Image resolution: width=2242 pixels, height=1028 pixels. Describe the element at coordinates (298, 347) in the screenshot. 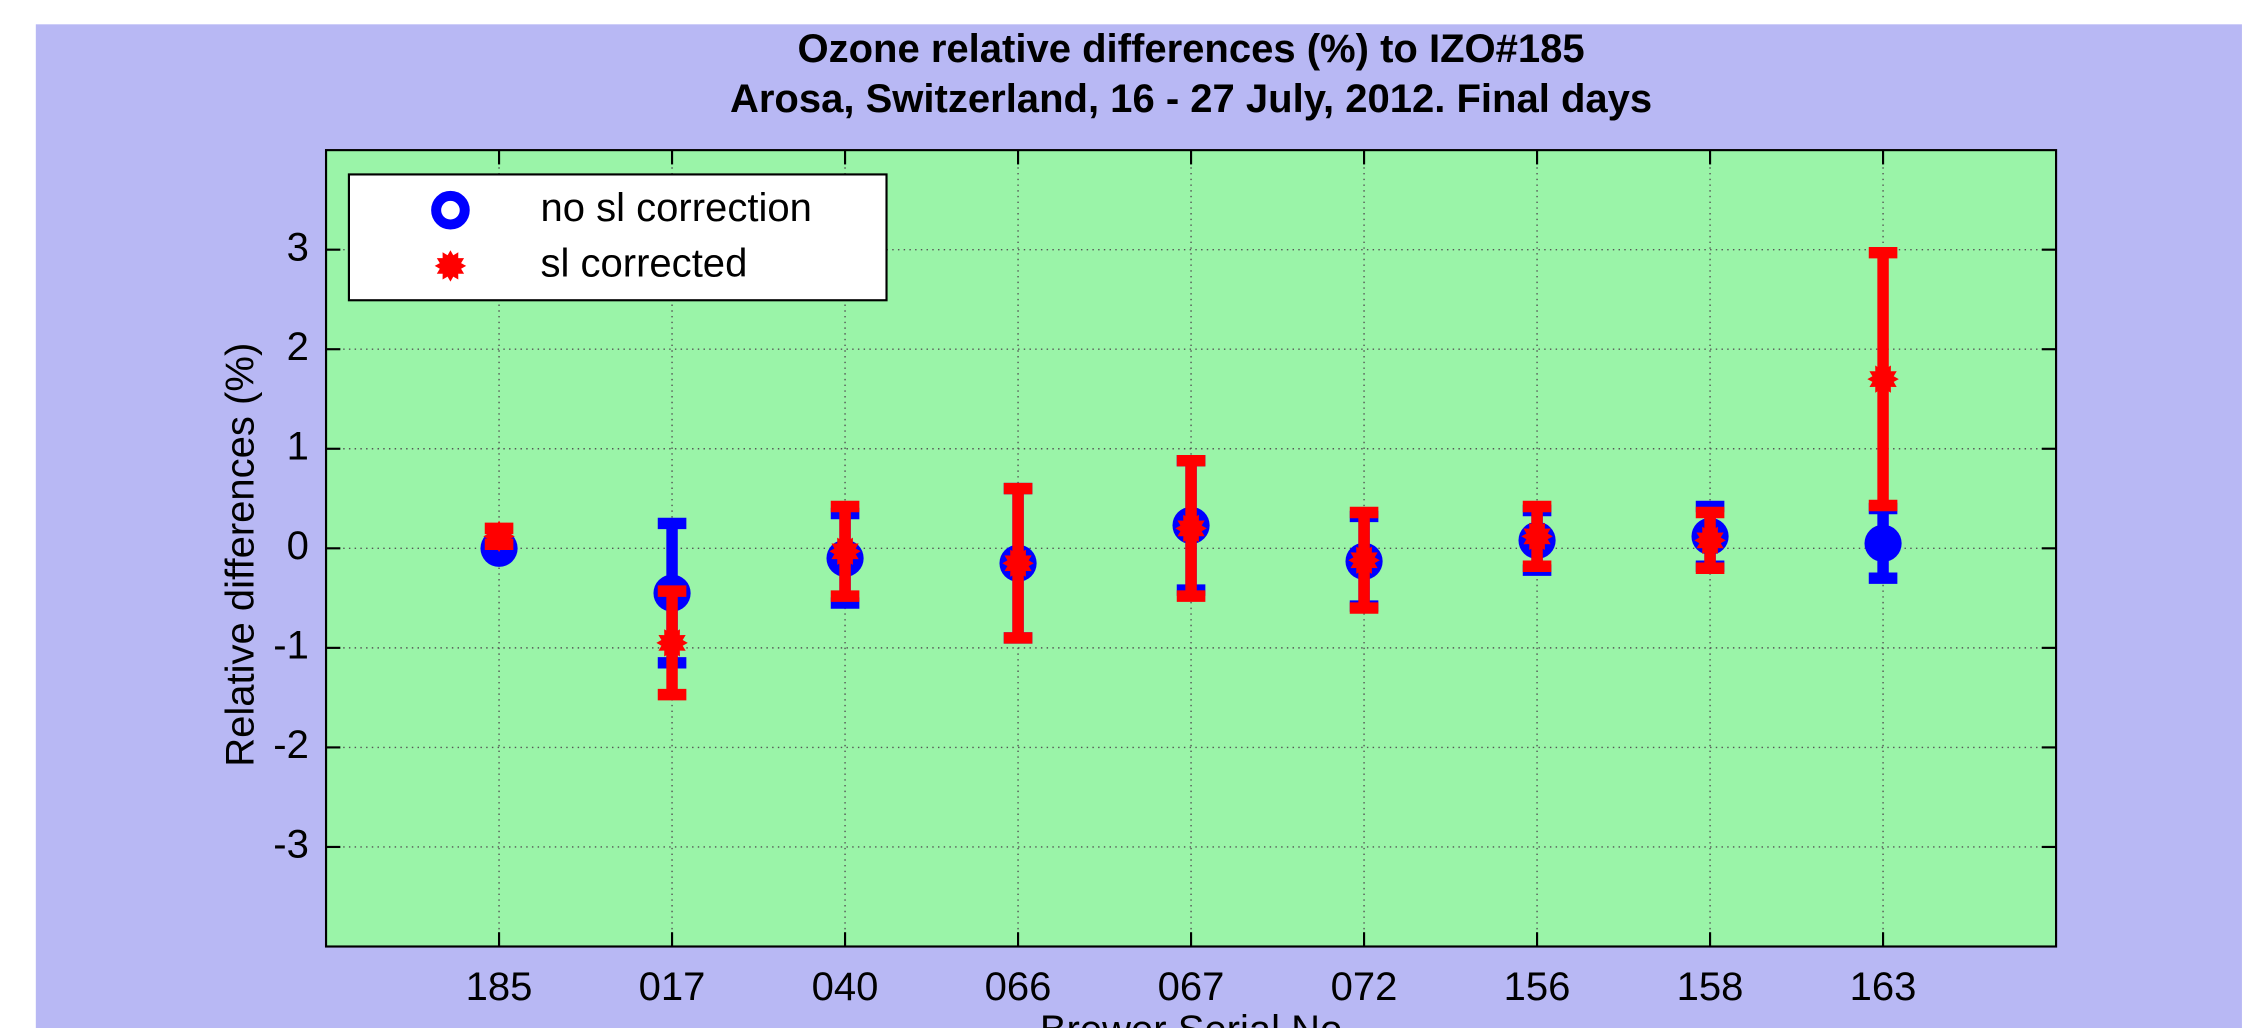

I see `y-tick-label: 2` at that location.